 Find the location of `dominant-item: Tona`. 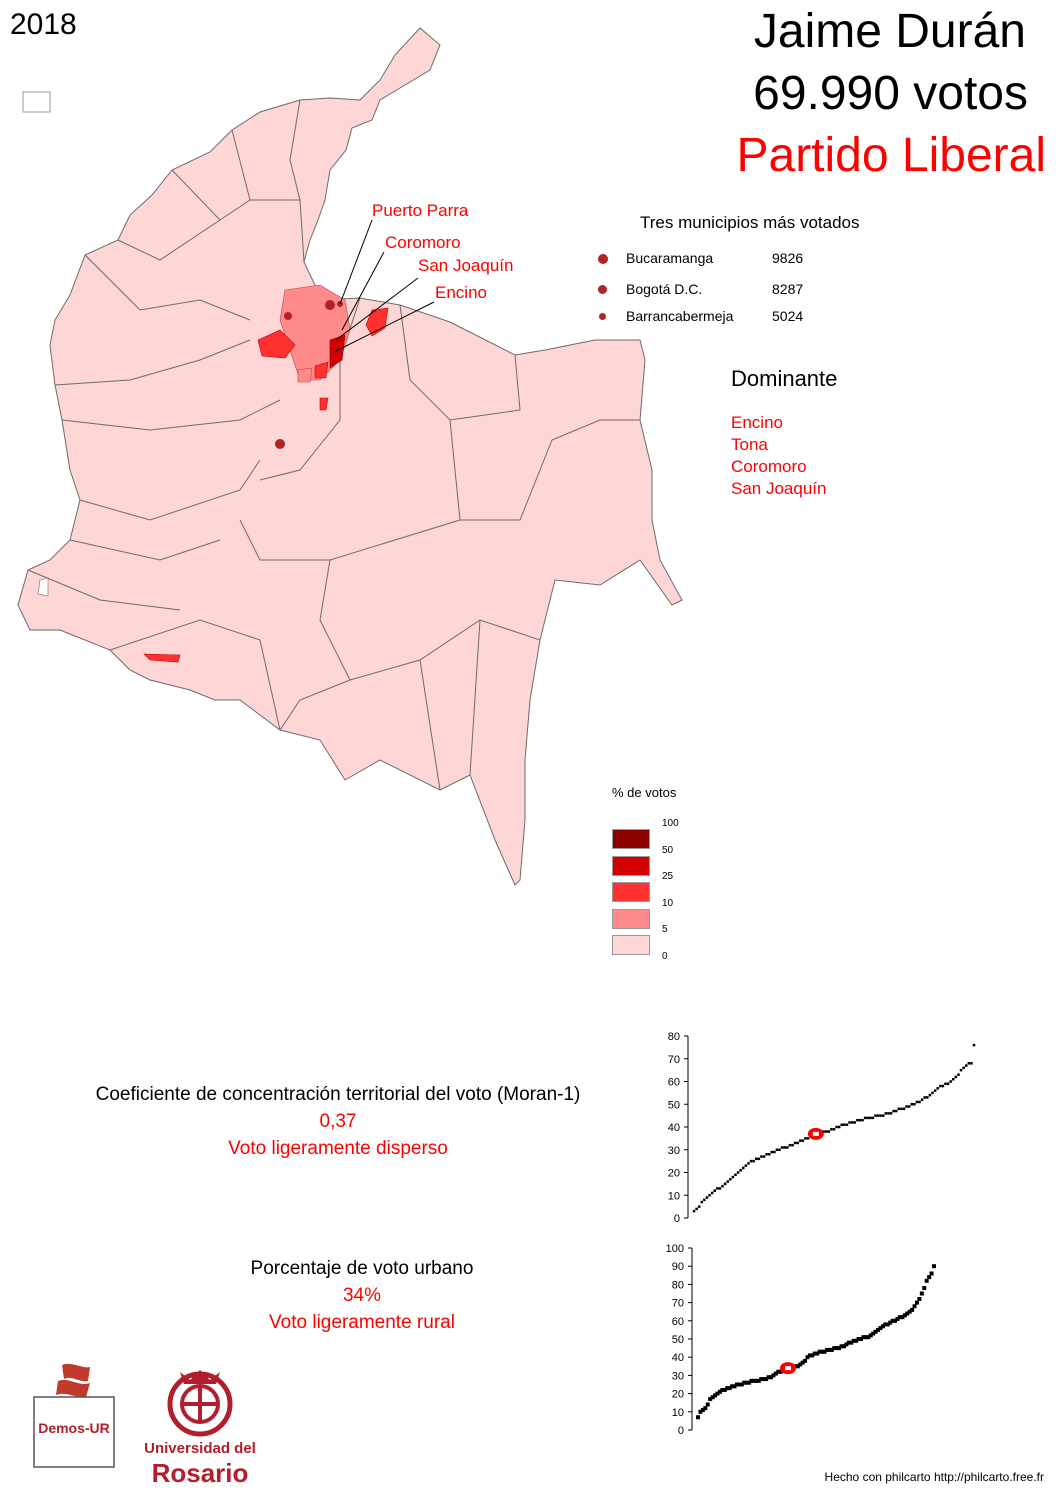

dominant-item: Tona is located at coordinates (749, 444).